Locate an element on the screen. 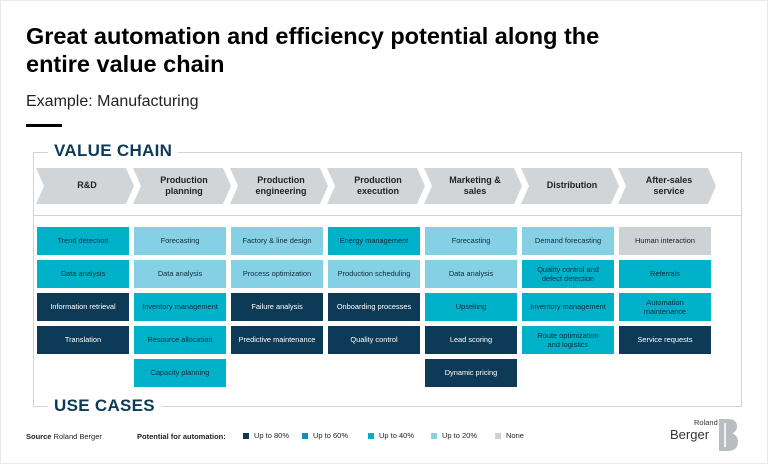 This screenshot has width=768, height=464. source-note: Source Roland Berger is located at coordinates (64, 436).